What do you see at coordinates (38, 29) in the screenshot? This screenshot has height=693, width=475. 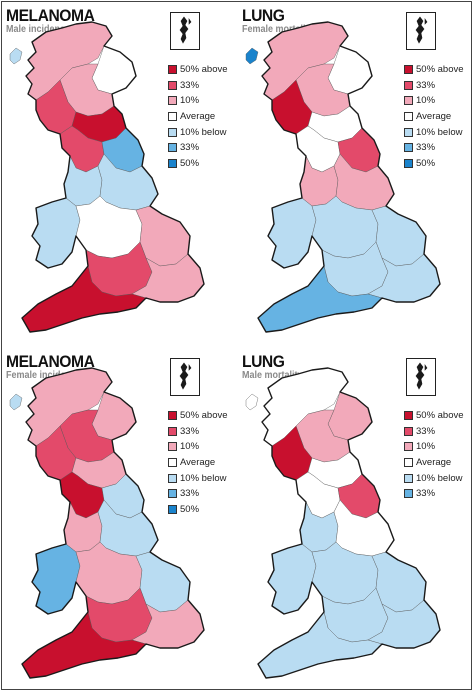 I see `panel-subtitle: Male incidence` at bounding box center [38, 29].